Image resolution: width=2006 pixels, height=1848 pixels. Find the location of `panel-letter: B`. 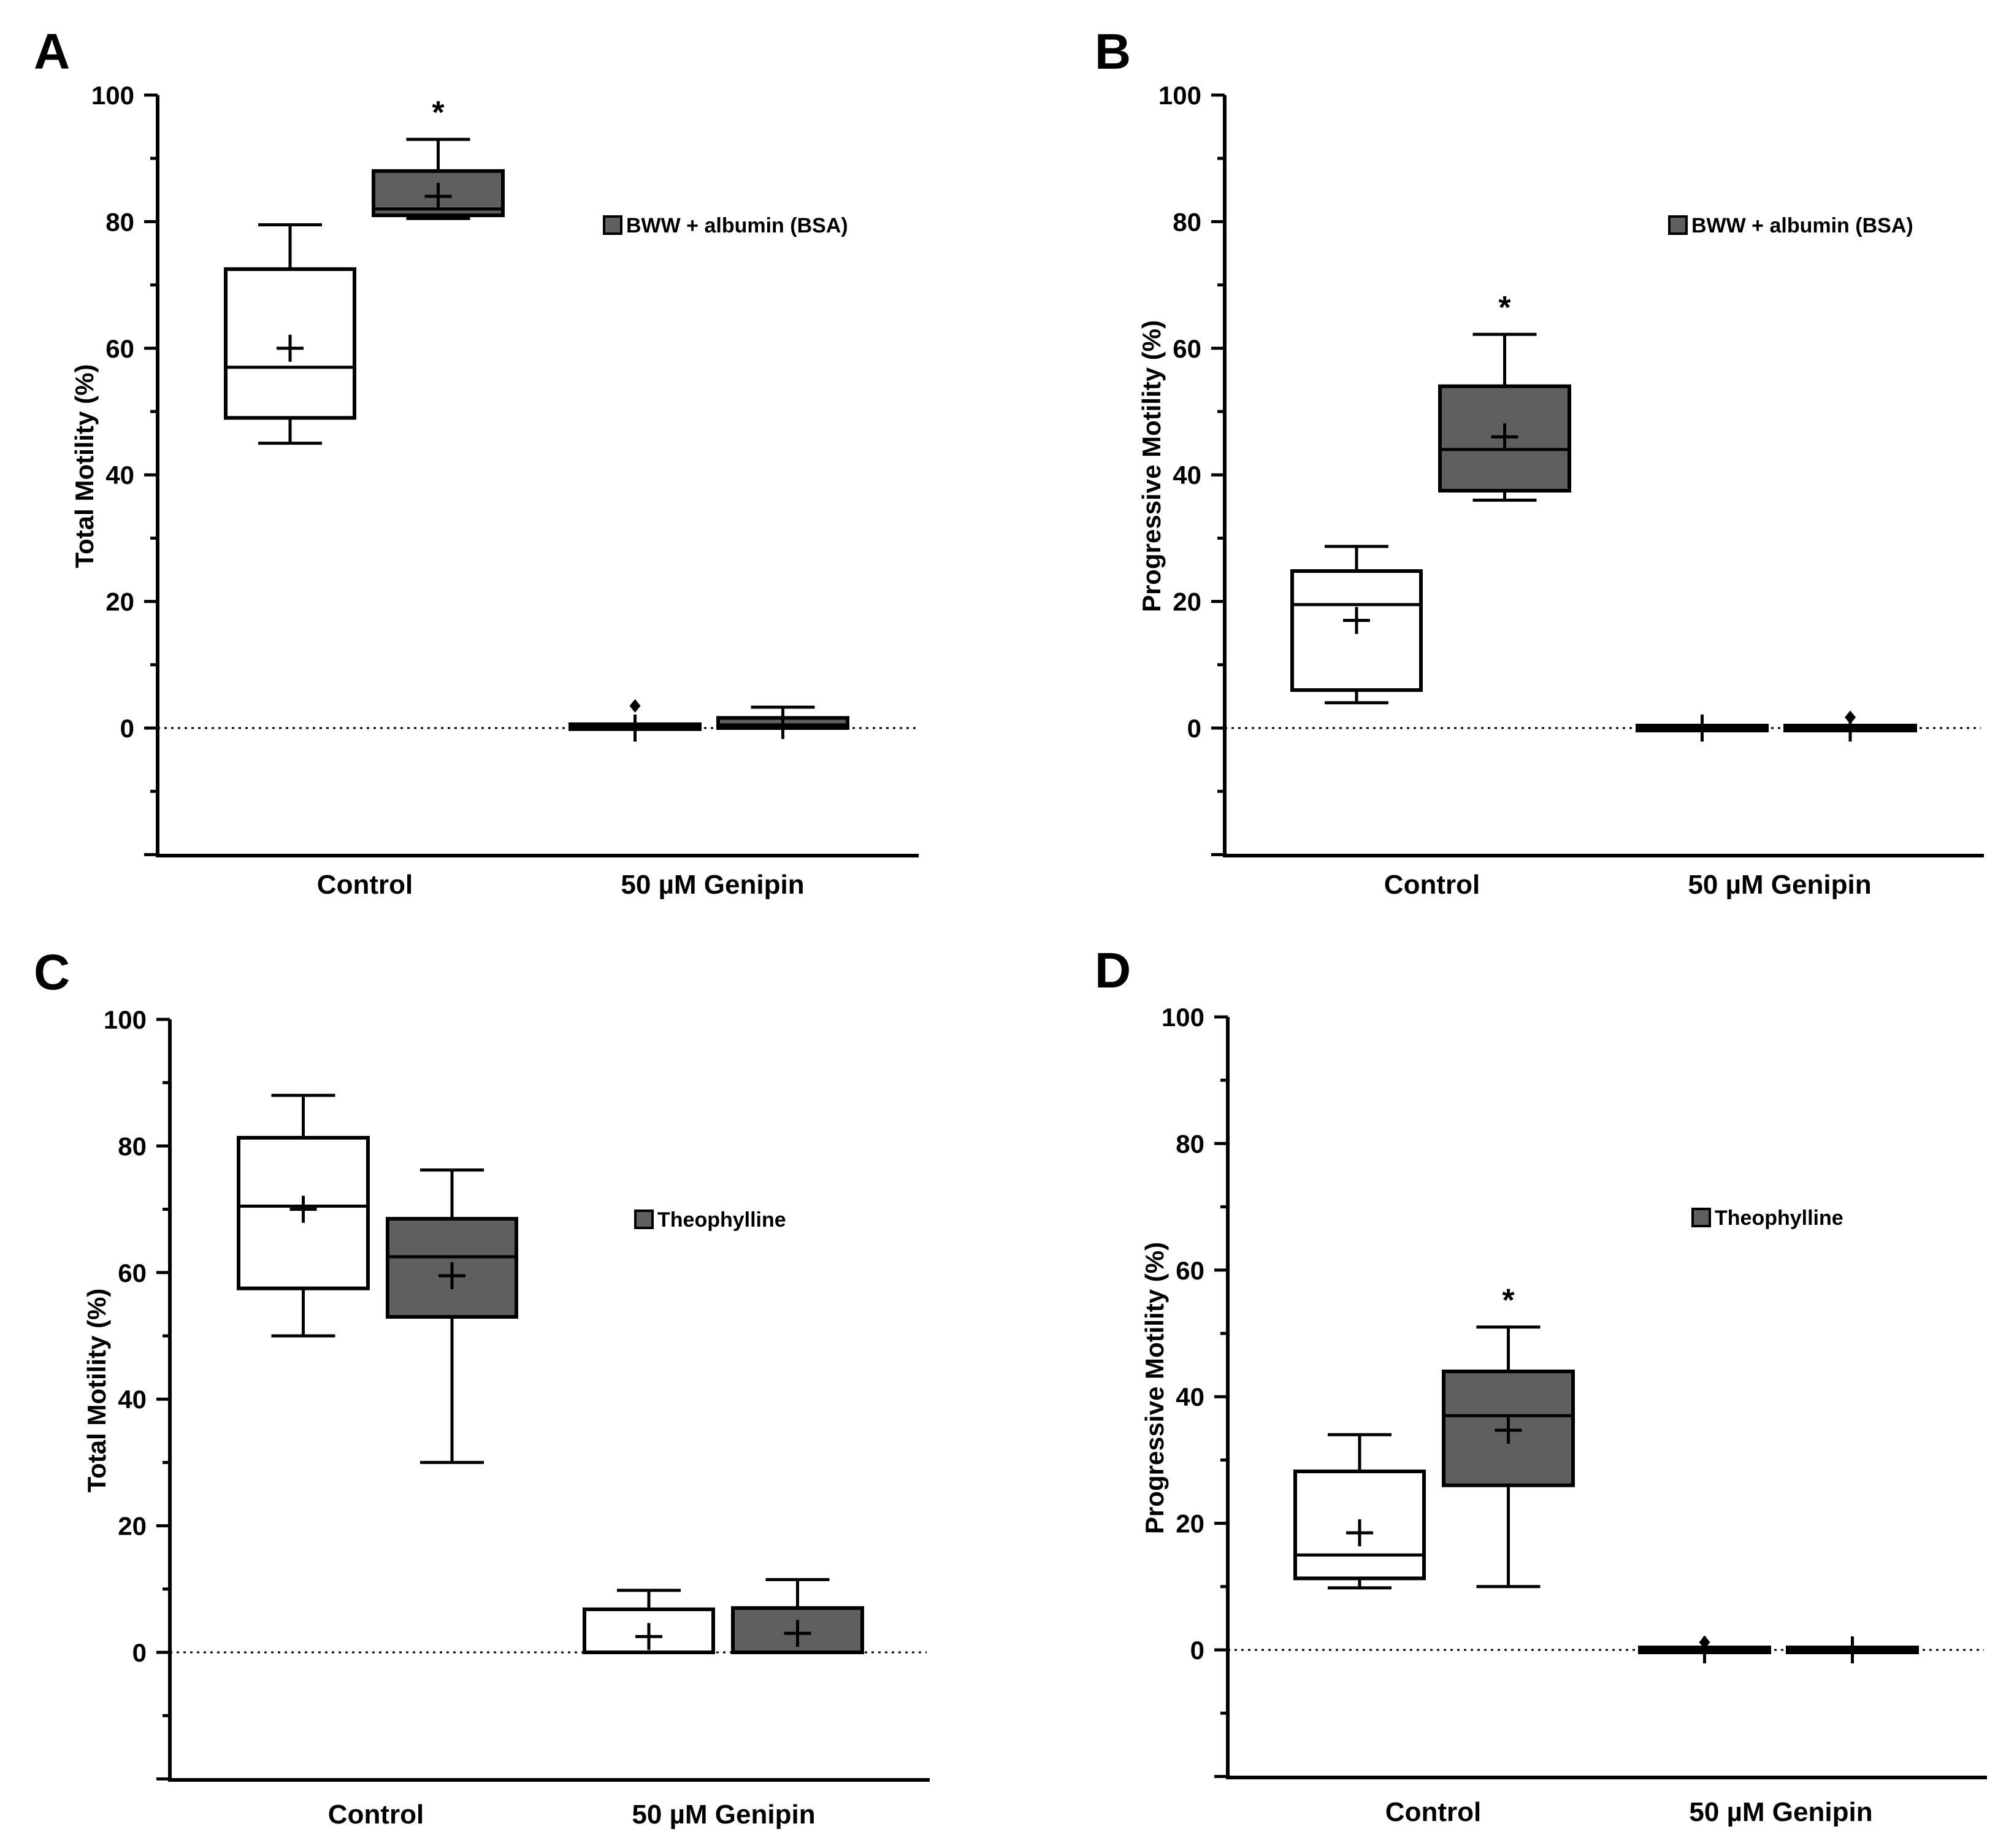

panel-letter: B is located at coordinates (1113, 52).